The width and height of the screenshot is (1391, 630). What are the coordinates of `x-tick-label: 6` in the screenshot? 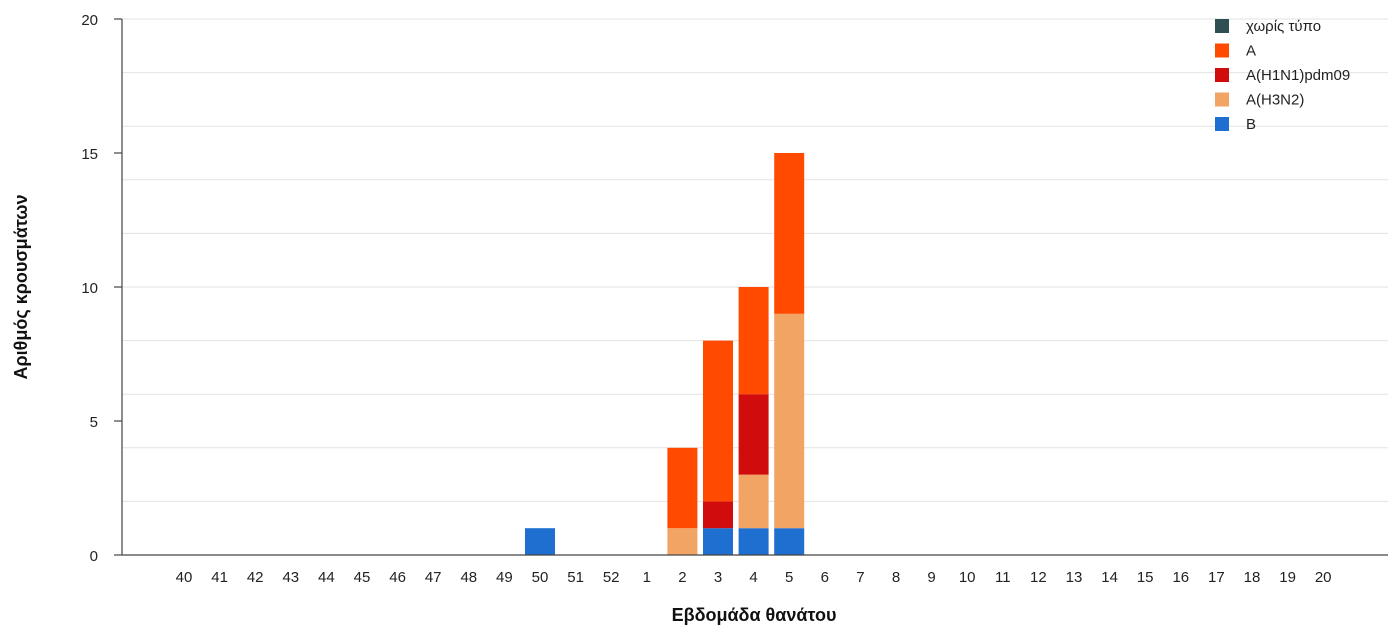 It's located at (825, 577).